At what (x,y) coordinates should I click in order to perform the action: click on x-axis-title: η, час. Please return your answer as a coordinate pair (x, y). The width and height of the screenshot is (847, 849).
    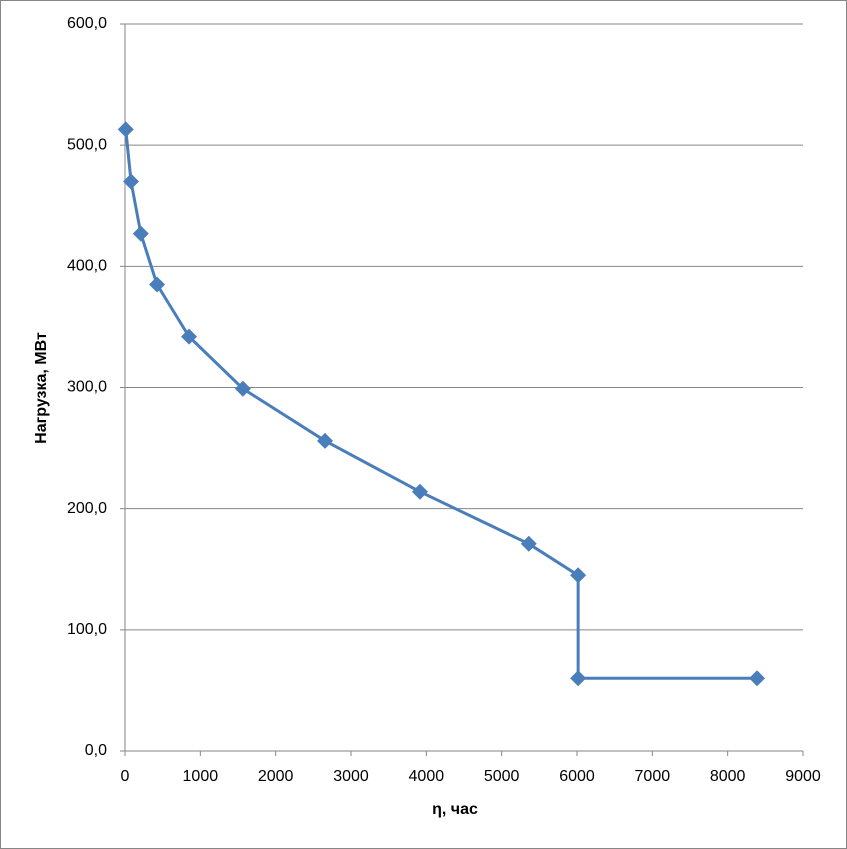
    Looking at the image, I should click on (455, 809).